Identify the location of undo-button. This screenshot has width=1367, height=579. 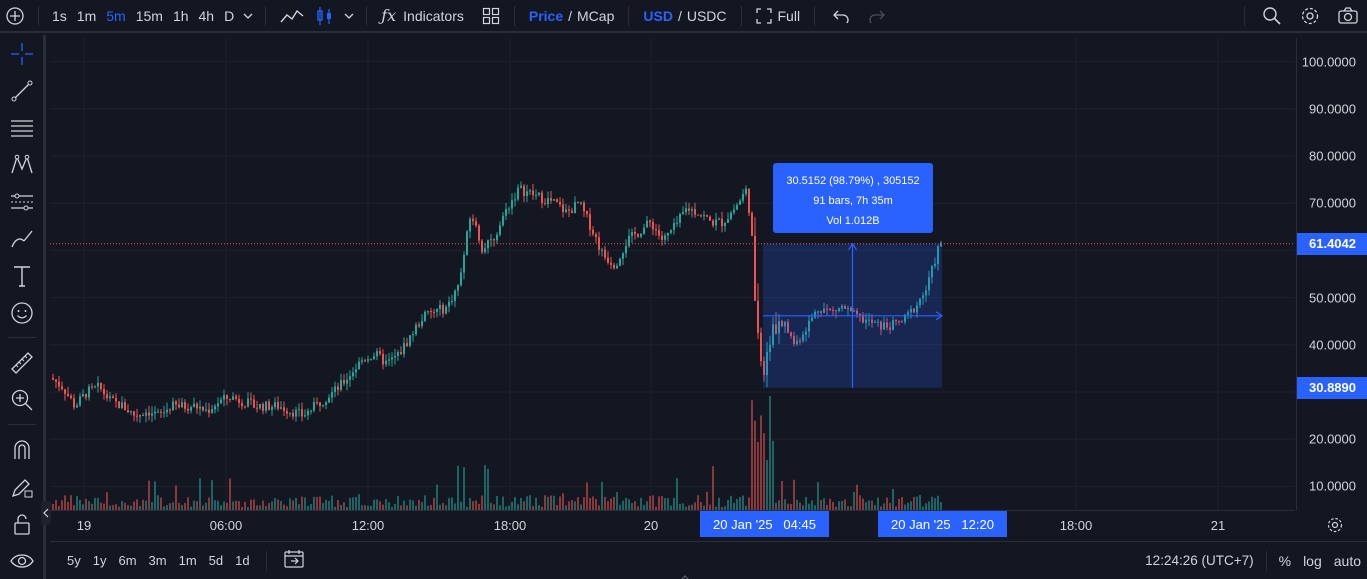
(841, 16).